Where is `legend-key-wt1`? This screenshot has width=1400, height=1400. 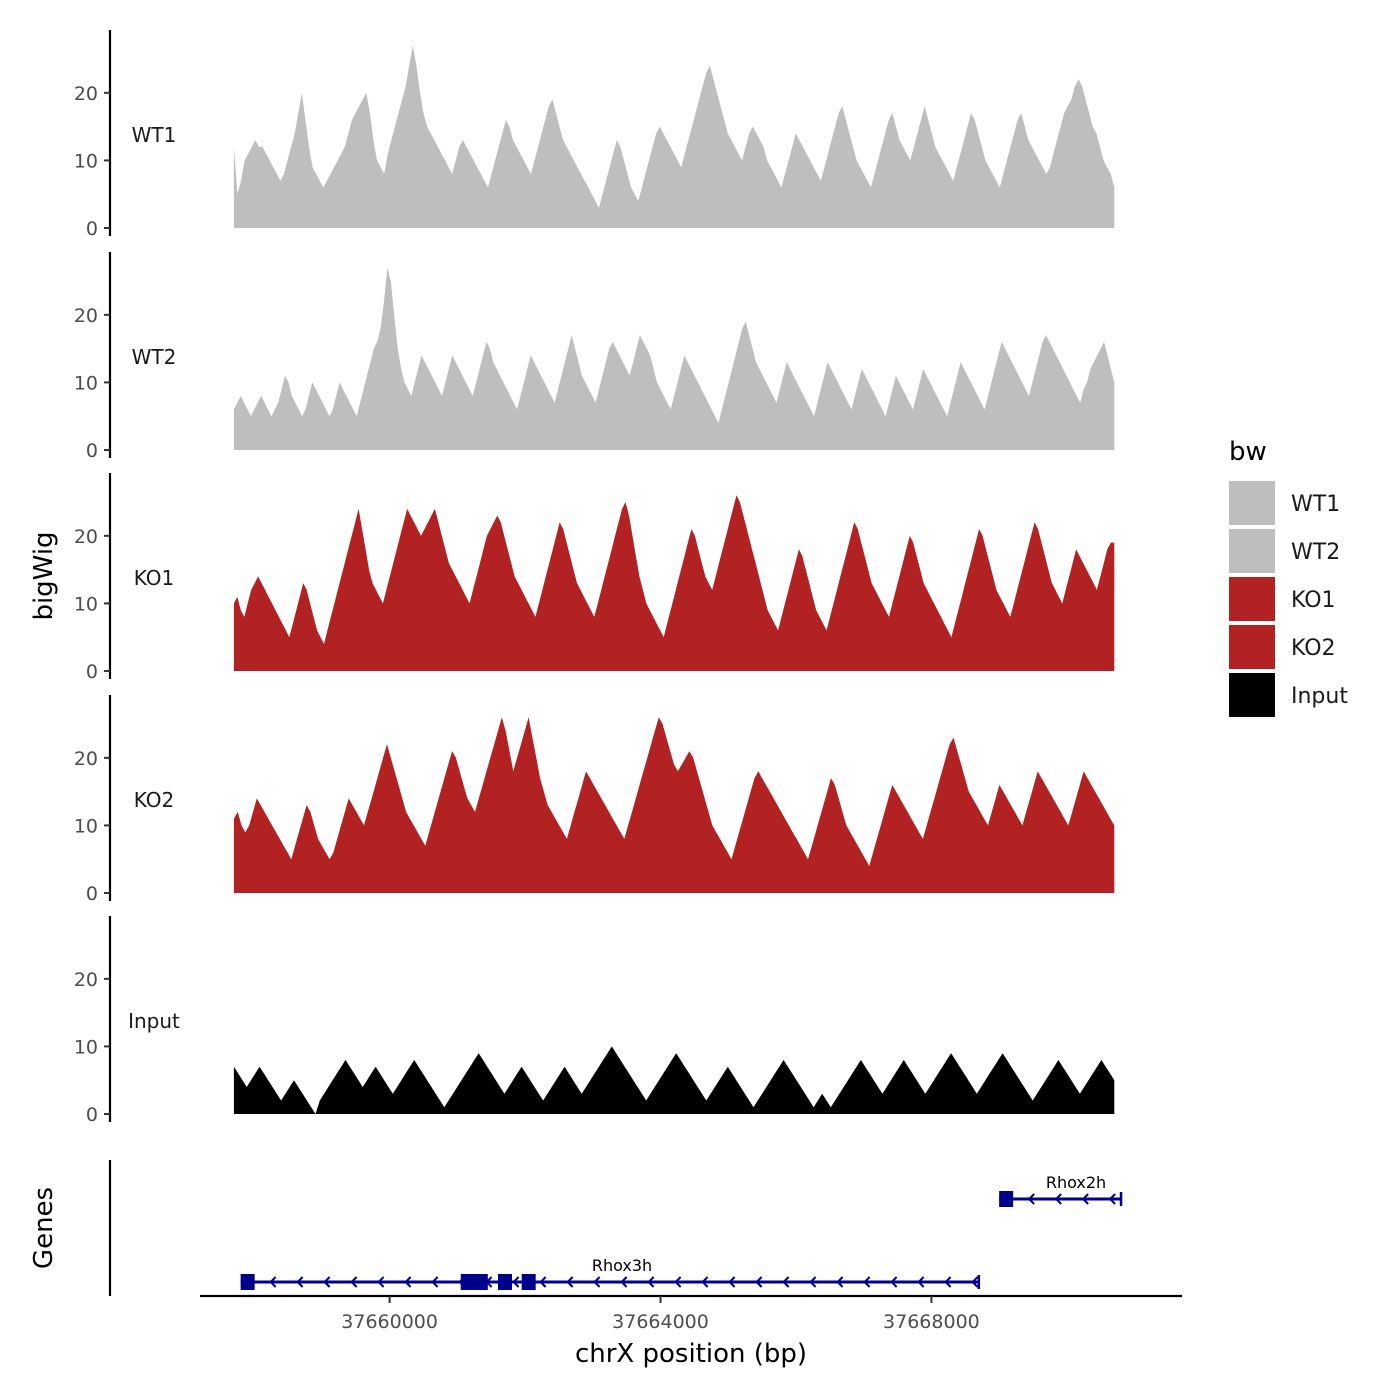
legend-key-wt1 is located at coordinates (1252, 503).